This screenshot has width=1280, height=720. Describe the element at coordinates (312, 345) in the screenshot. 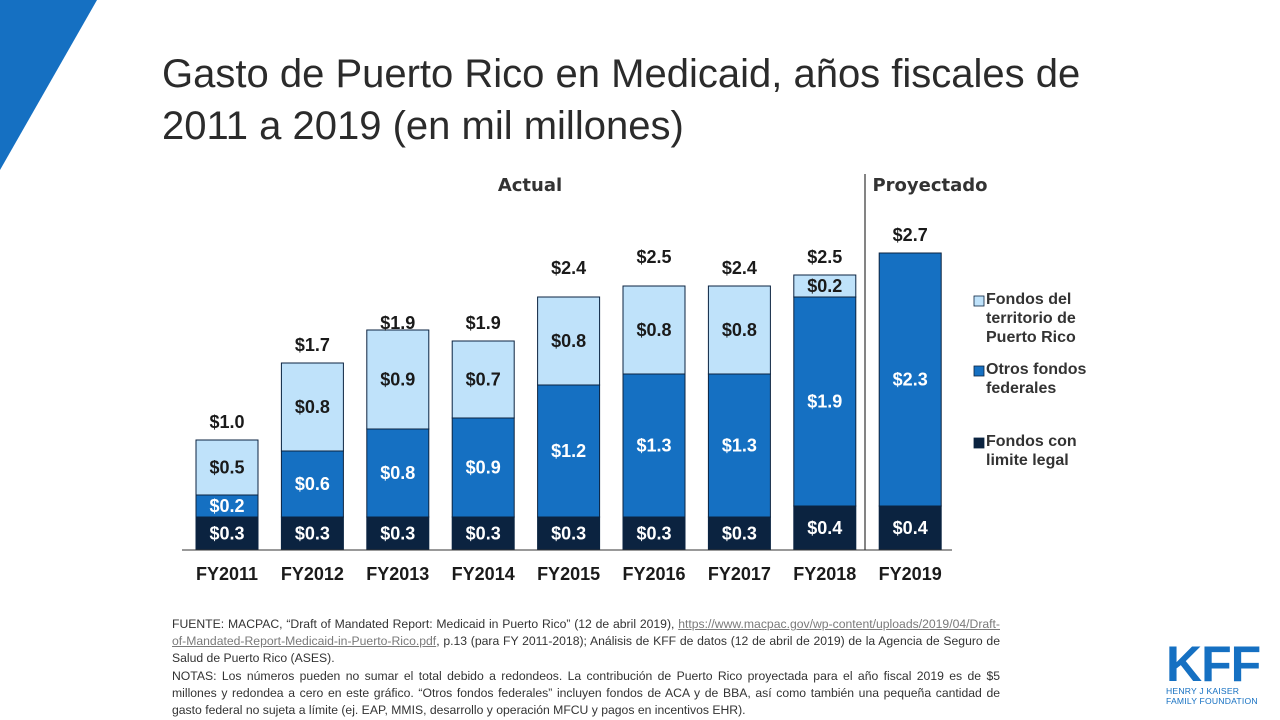

I see `total-value-label: $1.7` at that location.